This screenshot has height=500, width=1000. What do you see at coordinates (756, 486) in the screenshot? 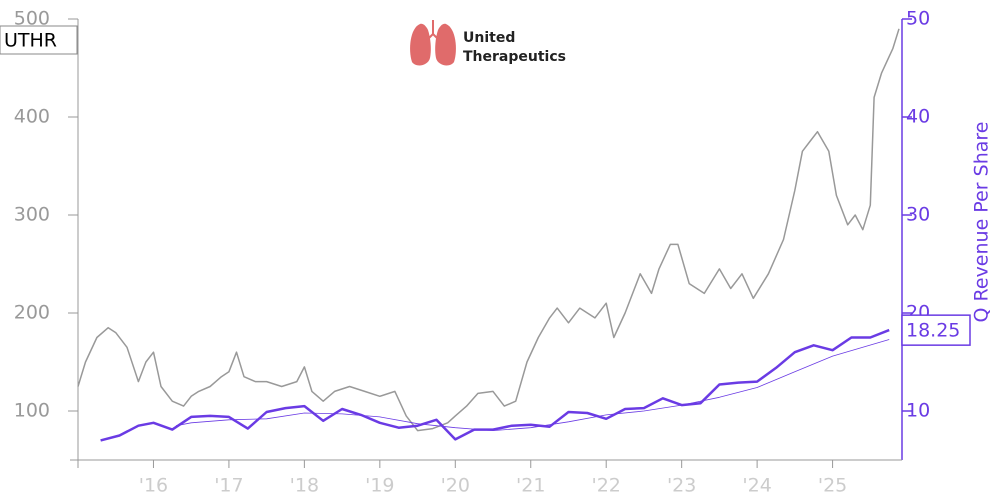
I see `x-tick-label: '24` at bounding box center [756, 486].